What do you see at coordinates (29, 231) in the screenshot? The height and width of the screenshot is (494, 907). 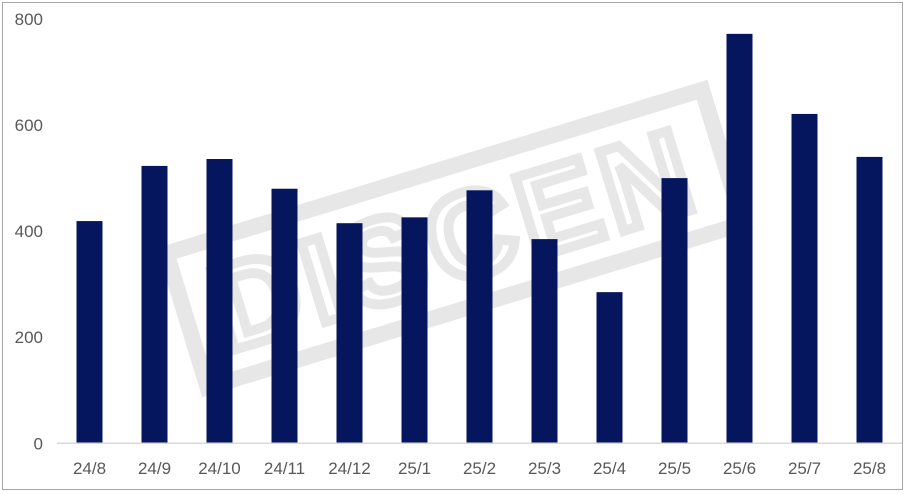 I see `y-tick-label: 400` at bounding box center [29, 231].